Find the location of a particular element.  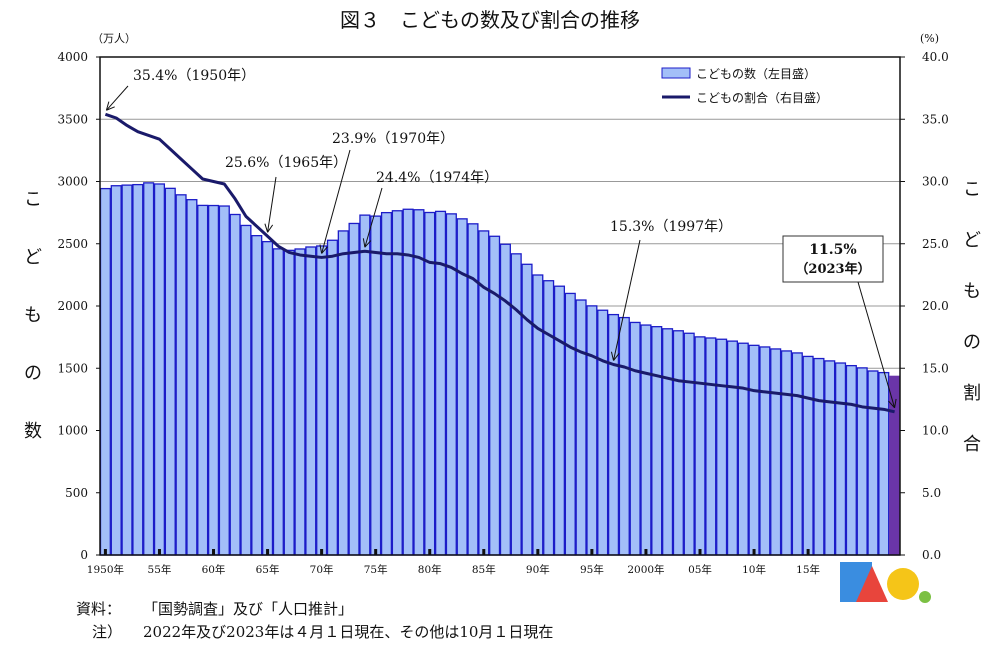

right-axis-title: 合 is located at coordinates (972, 444).